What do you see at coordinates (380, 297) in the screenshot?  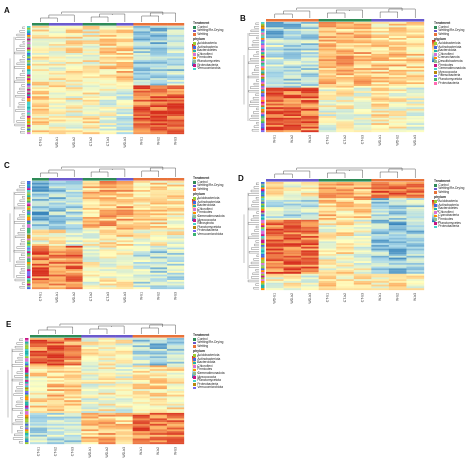 I see `sample-label: W-b1` at bounding box center [380, 297].